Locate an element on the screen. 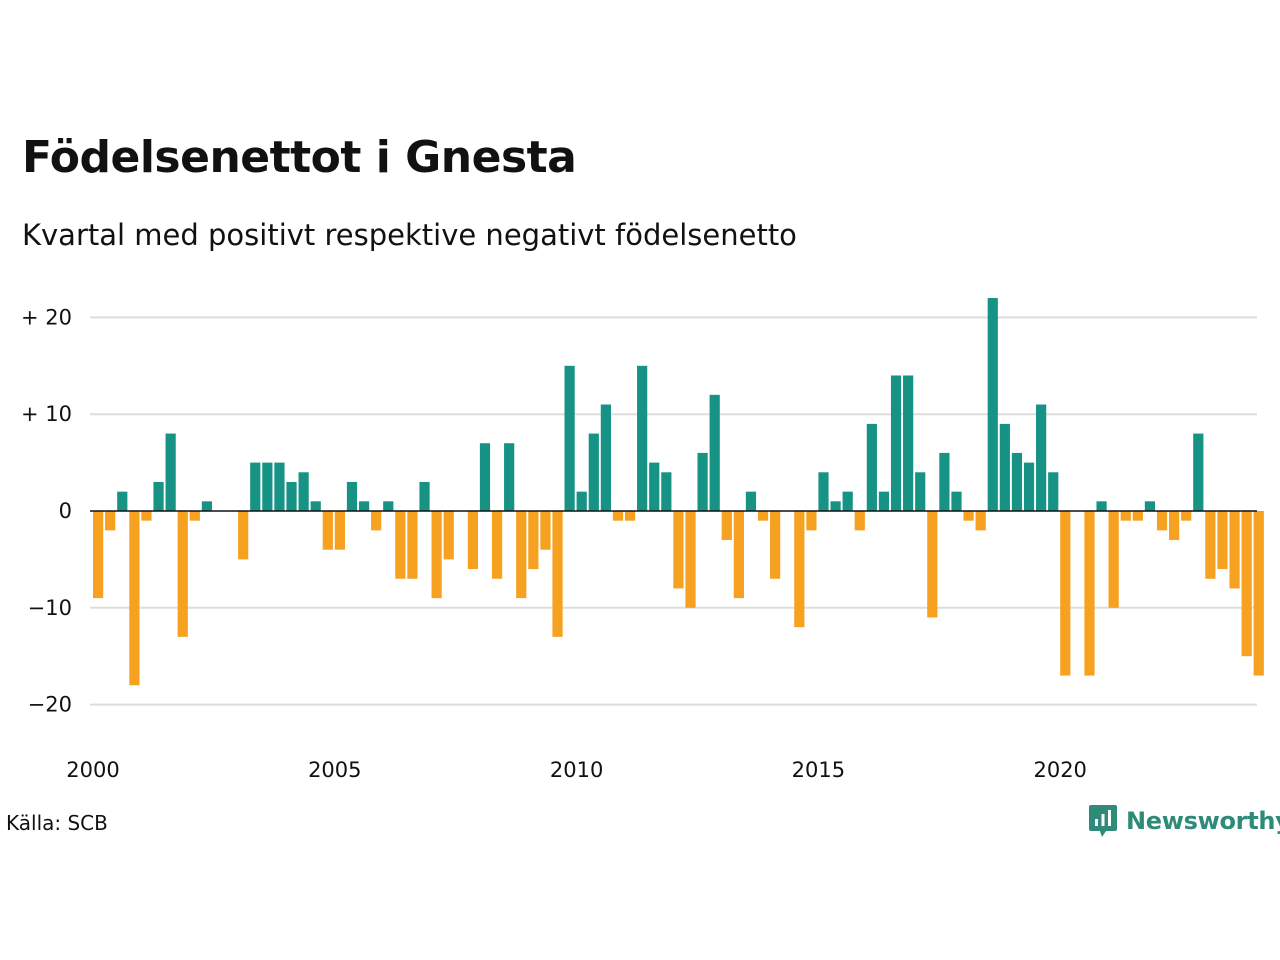  bar-2007-q1 is located at coordinates (436, 555).